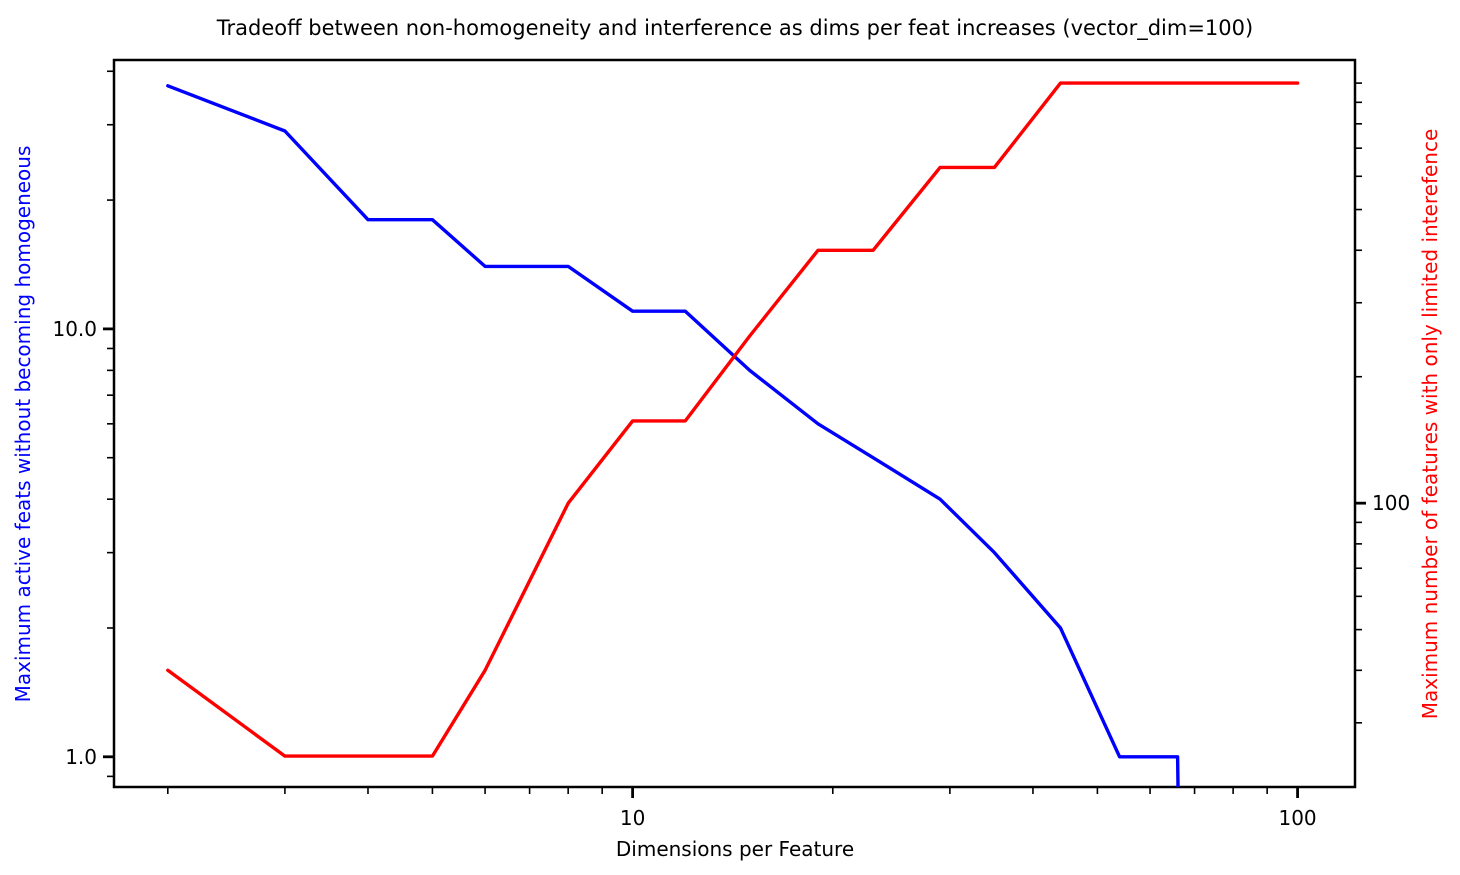 Image resolution: width=1460 pixels, height=875 pixels. What do you see at coordinates (632, 818) in the screenshot?
I see `x-axis-tick-label: 10` at bounding box center [632, 818].